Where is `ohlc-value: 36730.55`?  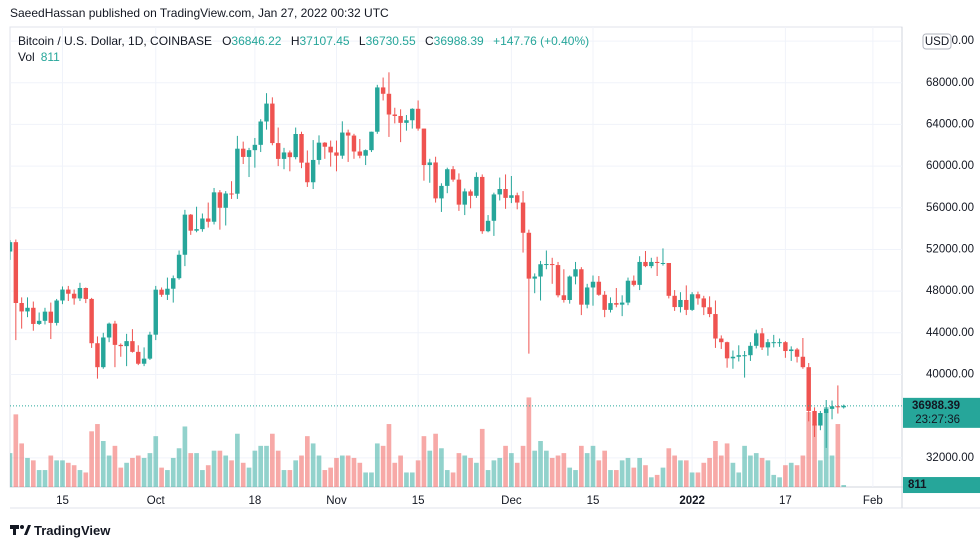 ohlc-value: 36730.55 is located at coordinates (390, 41).